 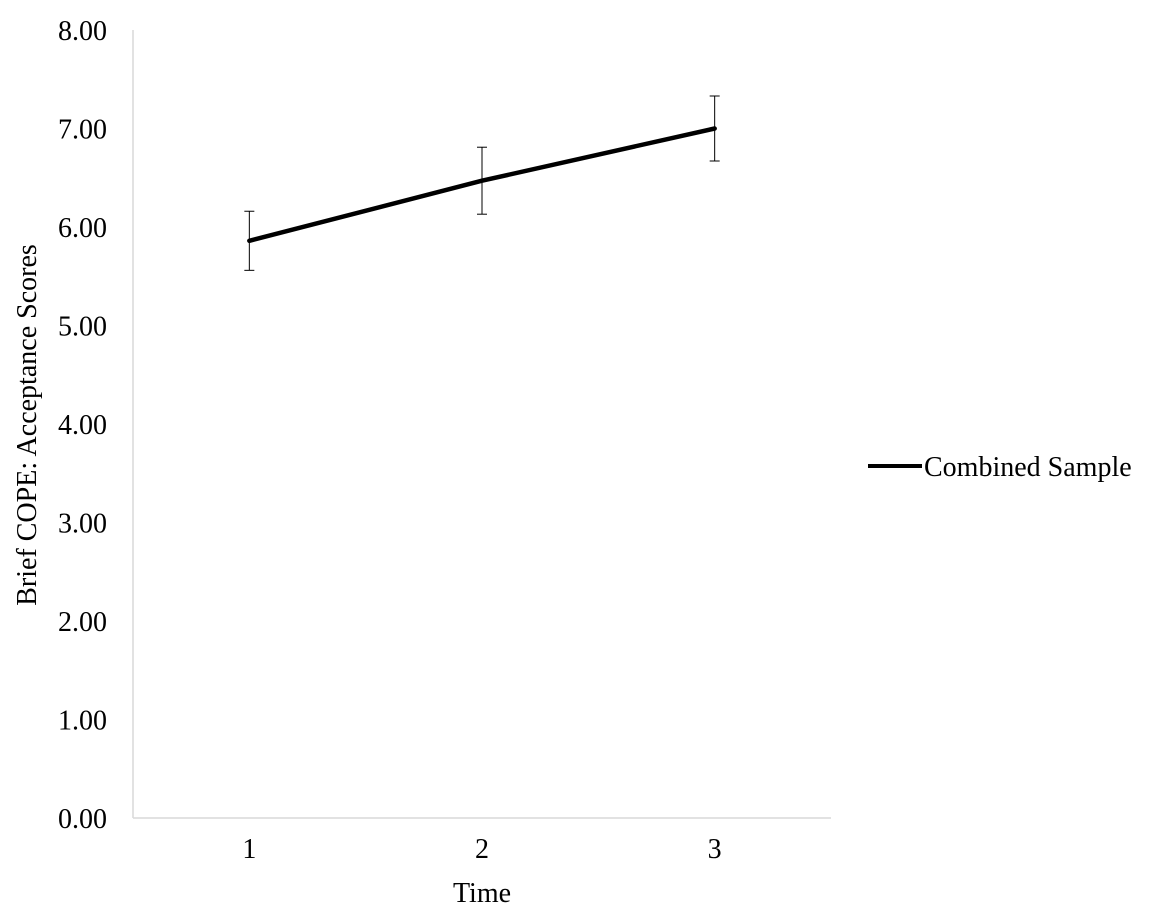 I want to click on y-tick-label: 6.00, so click(x=82, y=228).